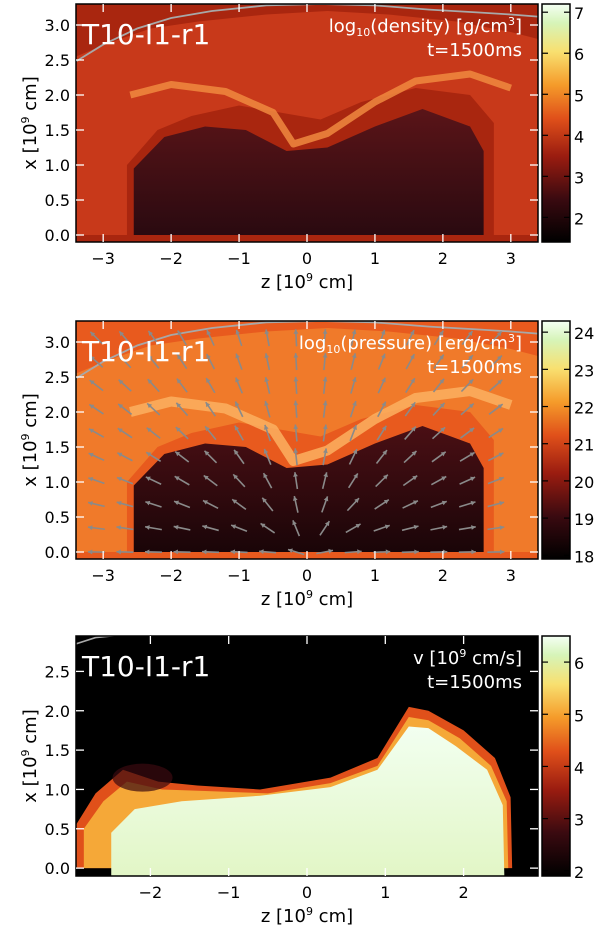 Image resolution: width=600 pixels, height=947 pixels. I want to click on y-axis-label-group: x [109 cm], so click(30, 756).